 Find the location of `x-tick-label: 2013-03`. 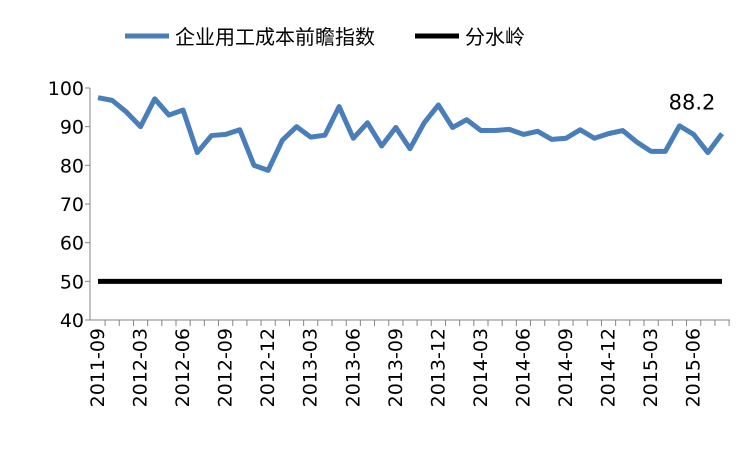

x-tick-label: 2013-03 is located at coordinates (311, 367).